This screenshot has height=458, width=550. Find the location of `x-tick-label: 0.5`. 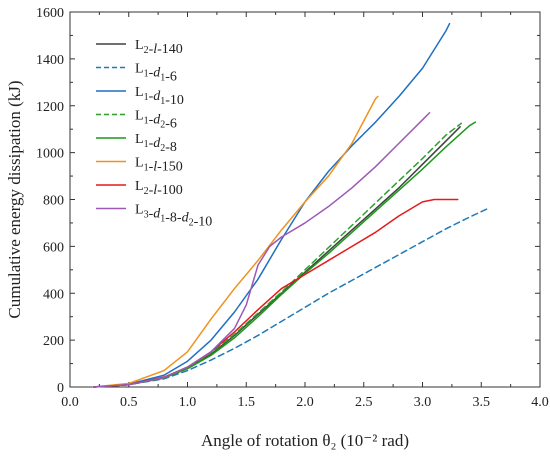

x-tick-label: 0.5 is located at coordinates (129, 402).